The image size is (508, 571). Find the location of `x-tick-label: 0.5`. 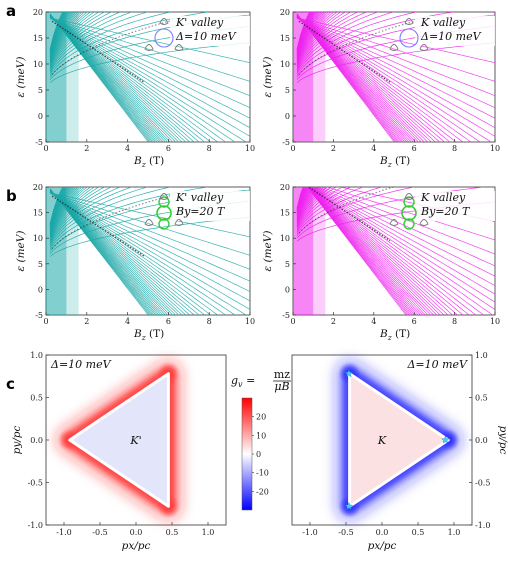

x-tick-label: 0.5 is located at coordinates (172, 532).